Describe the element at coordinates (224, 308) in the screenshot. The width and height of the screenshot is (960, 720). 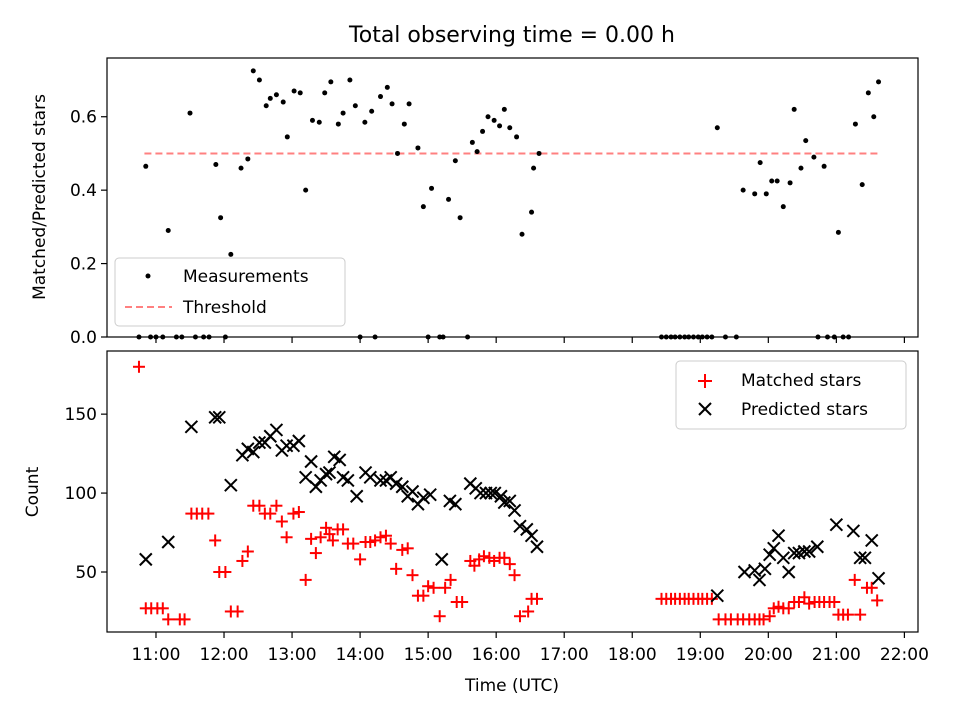
I see `legend-label-threshold: Threshold` at that location.